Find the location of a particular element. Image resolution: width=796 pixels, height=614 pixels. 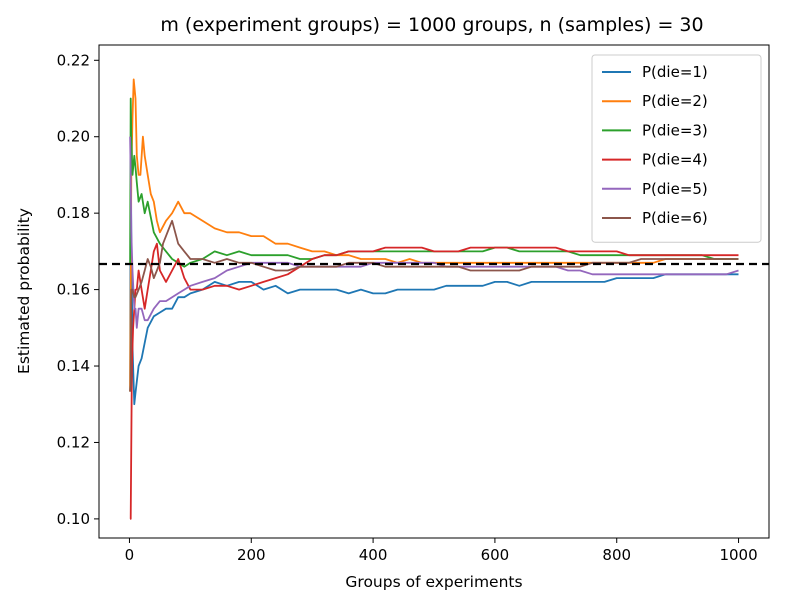

x-tick-label: 0 is located at coordinates (130, 555).